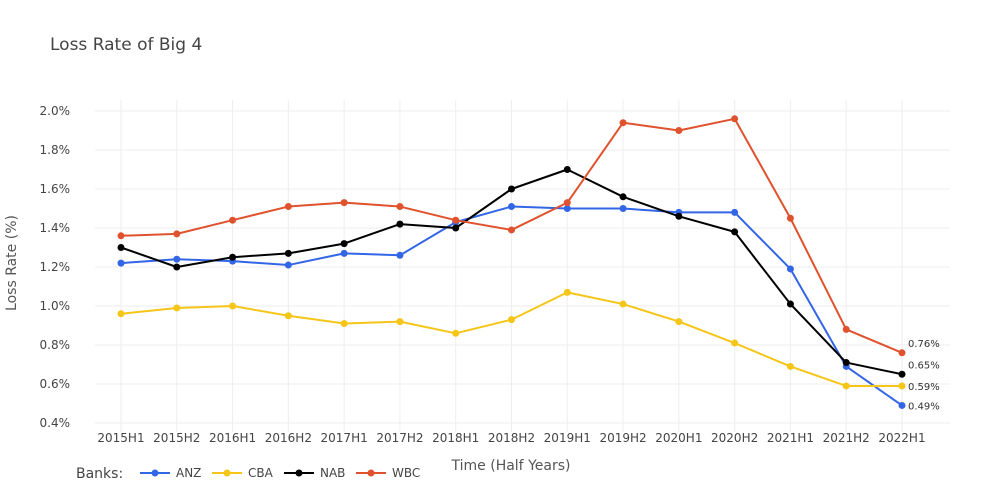 This screenshot has height=500, width=1000. What do you see at coordinates (455, 438) in the screenshot?
I see `x-tick-label: 2018H1` at bounding box center [455, 438].